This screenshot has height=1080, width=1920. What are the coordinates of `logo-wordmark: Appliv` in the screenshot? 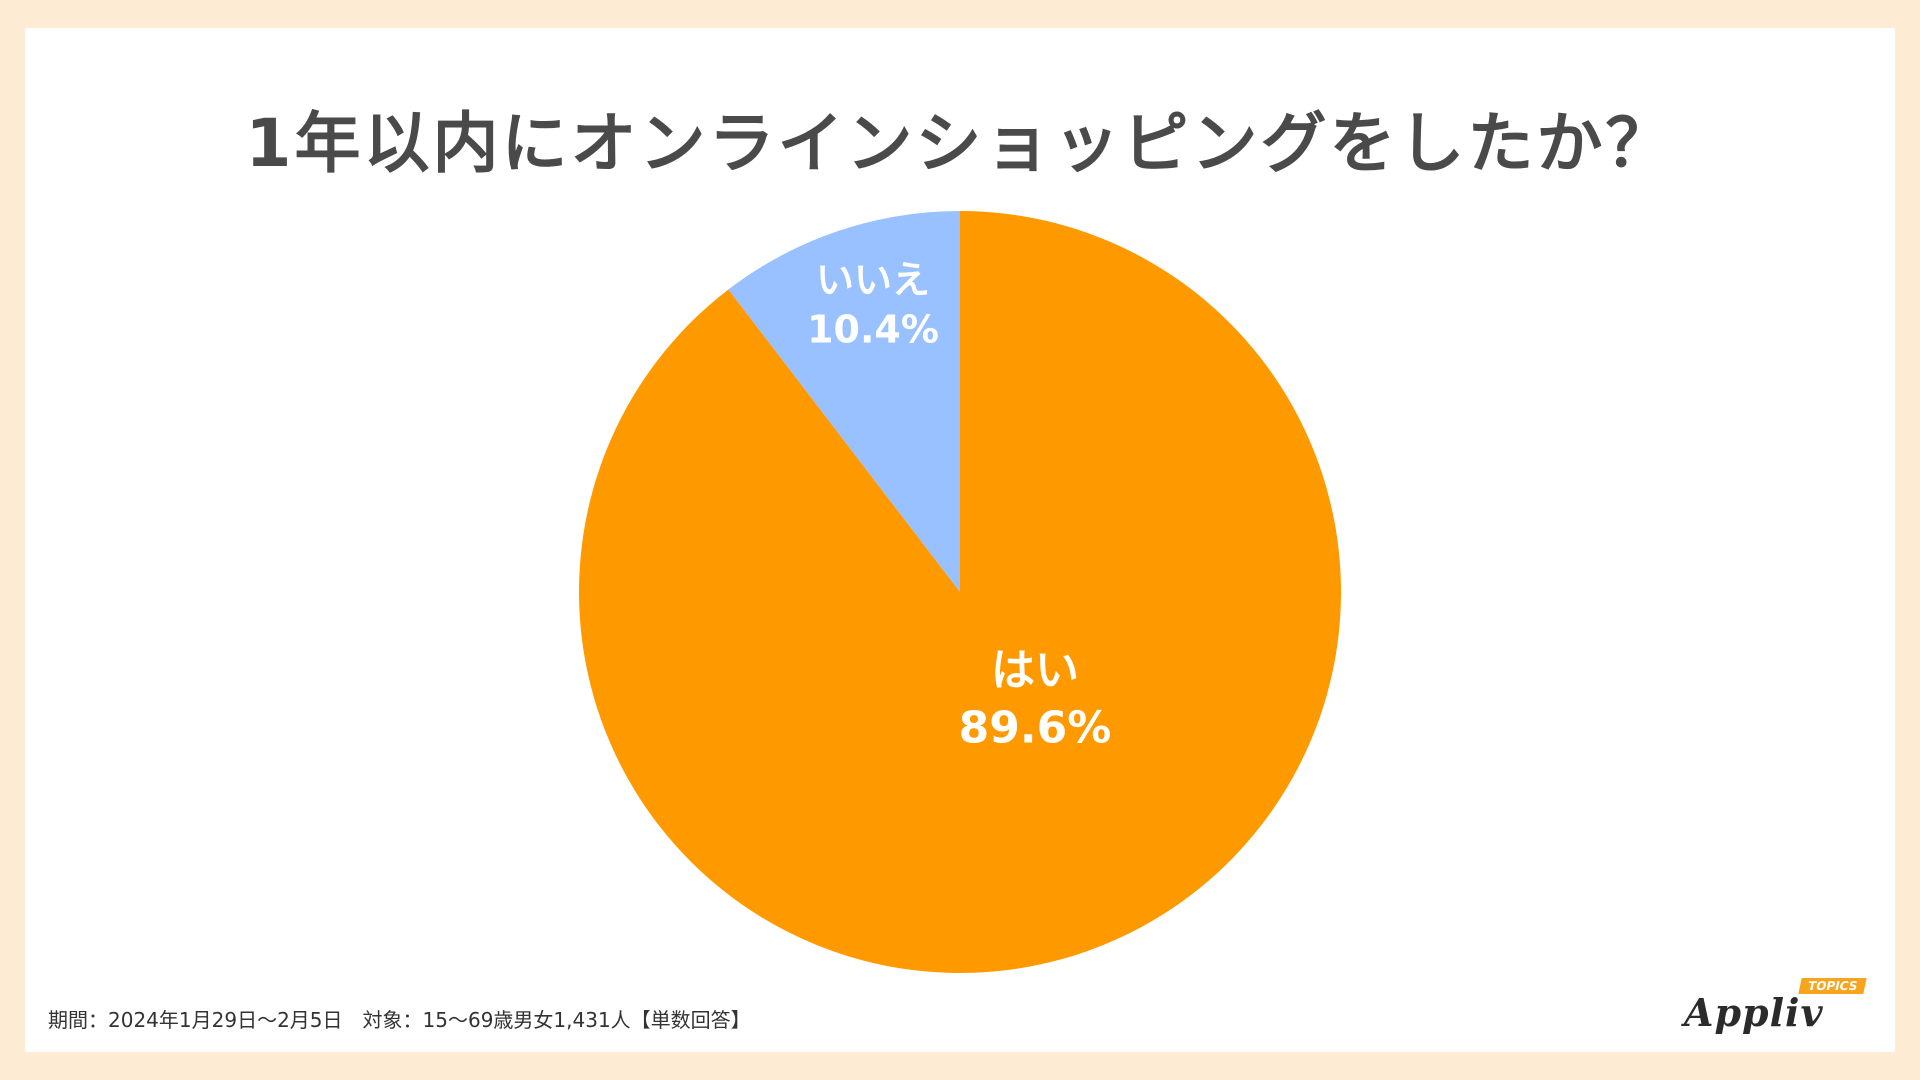 It's located at (1754, 1012).